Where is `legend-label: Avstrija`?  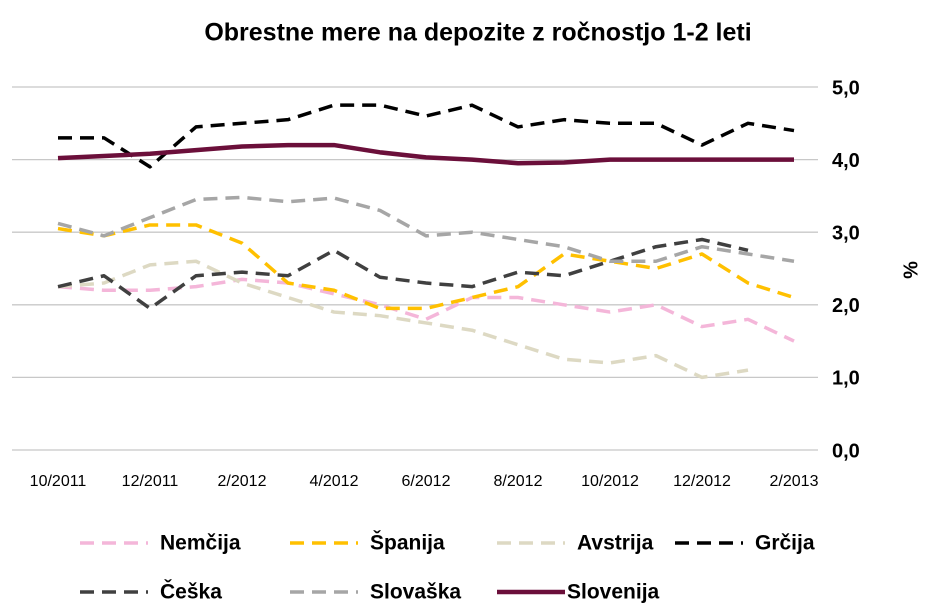 legend-label: Avstrija is located at coordinates (615, 543).